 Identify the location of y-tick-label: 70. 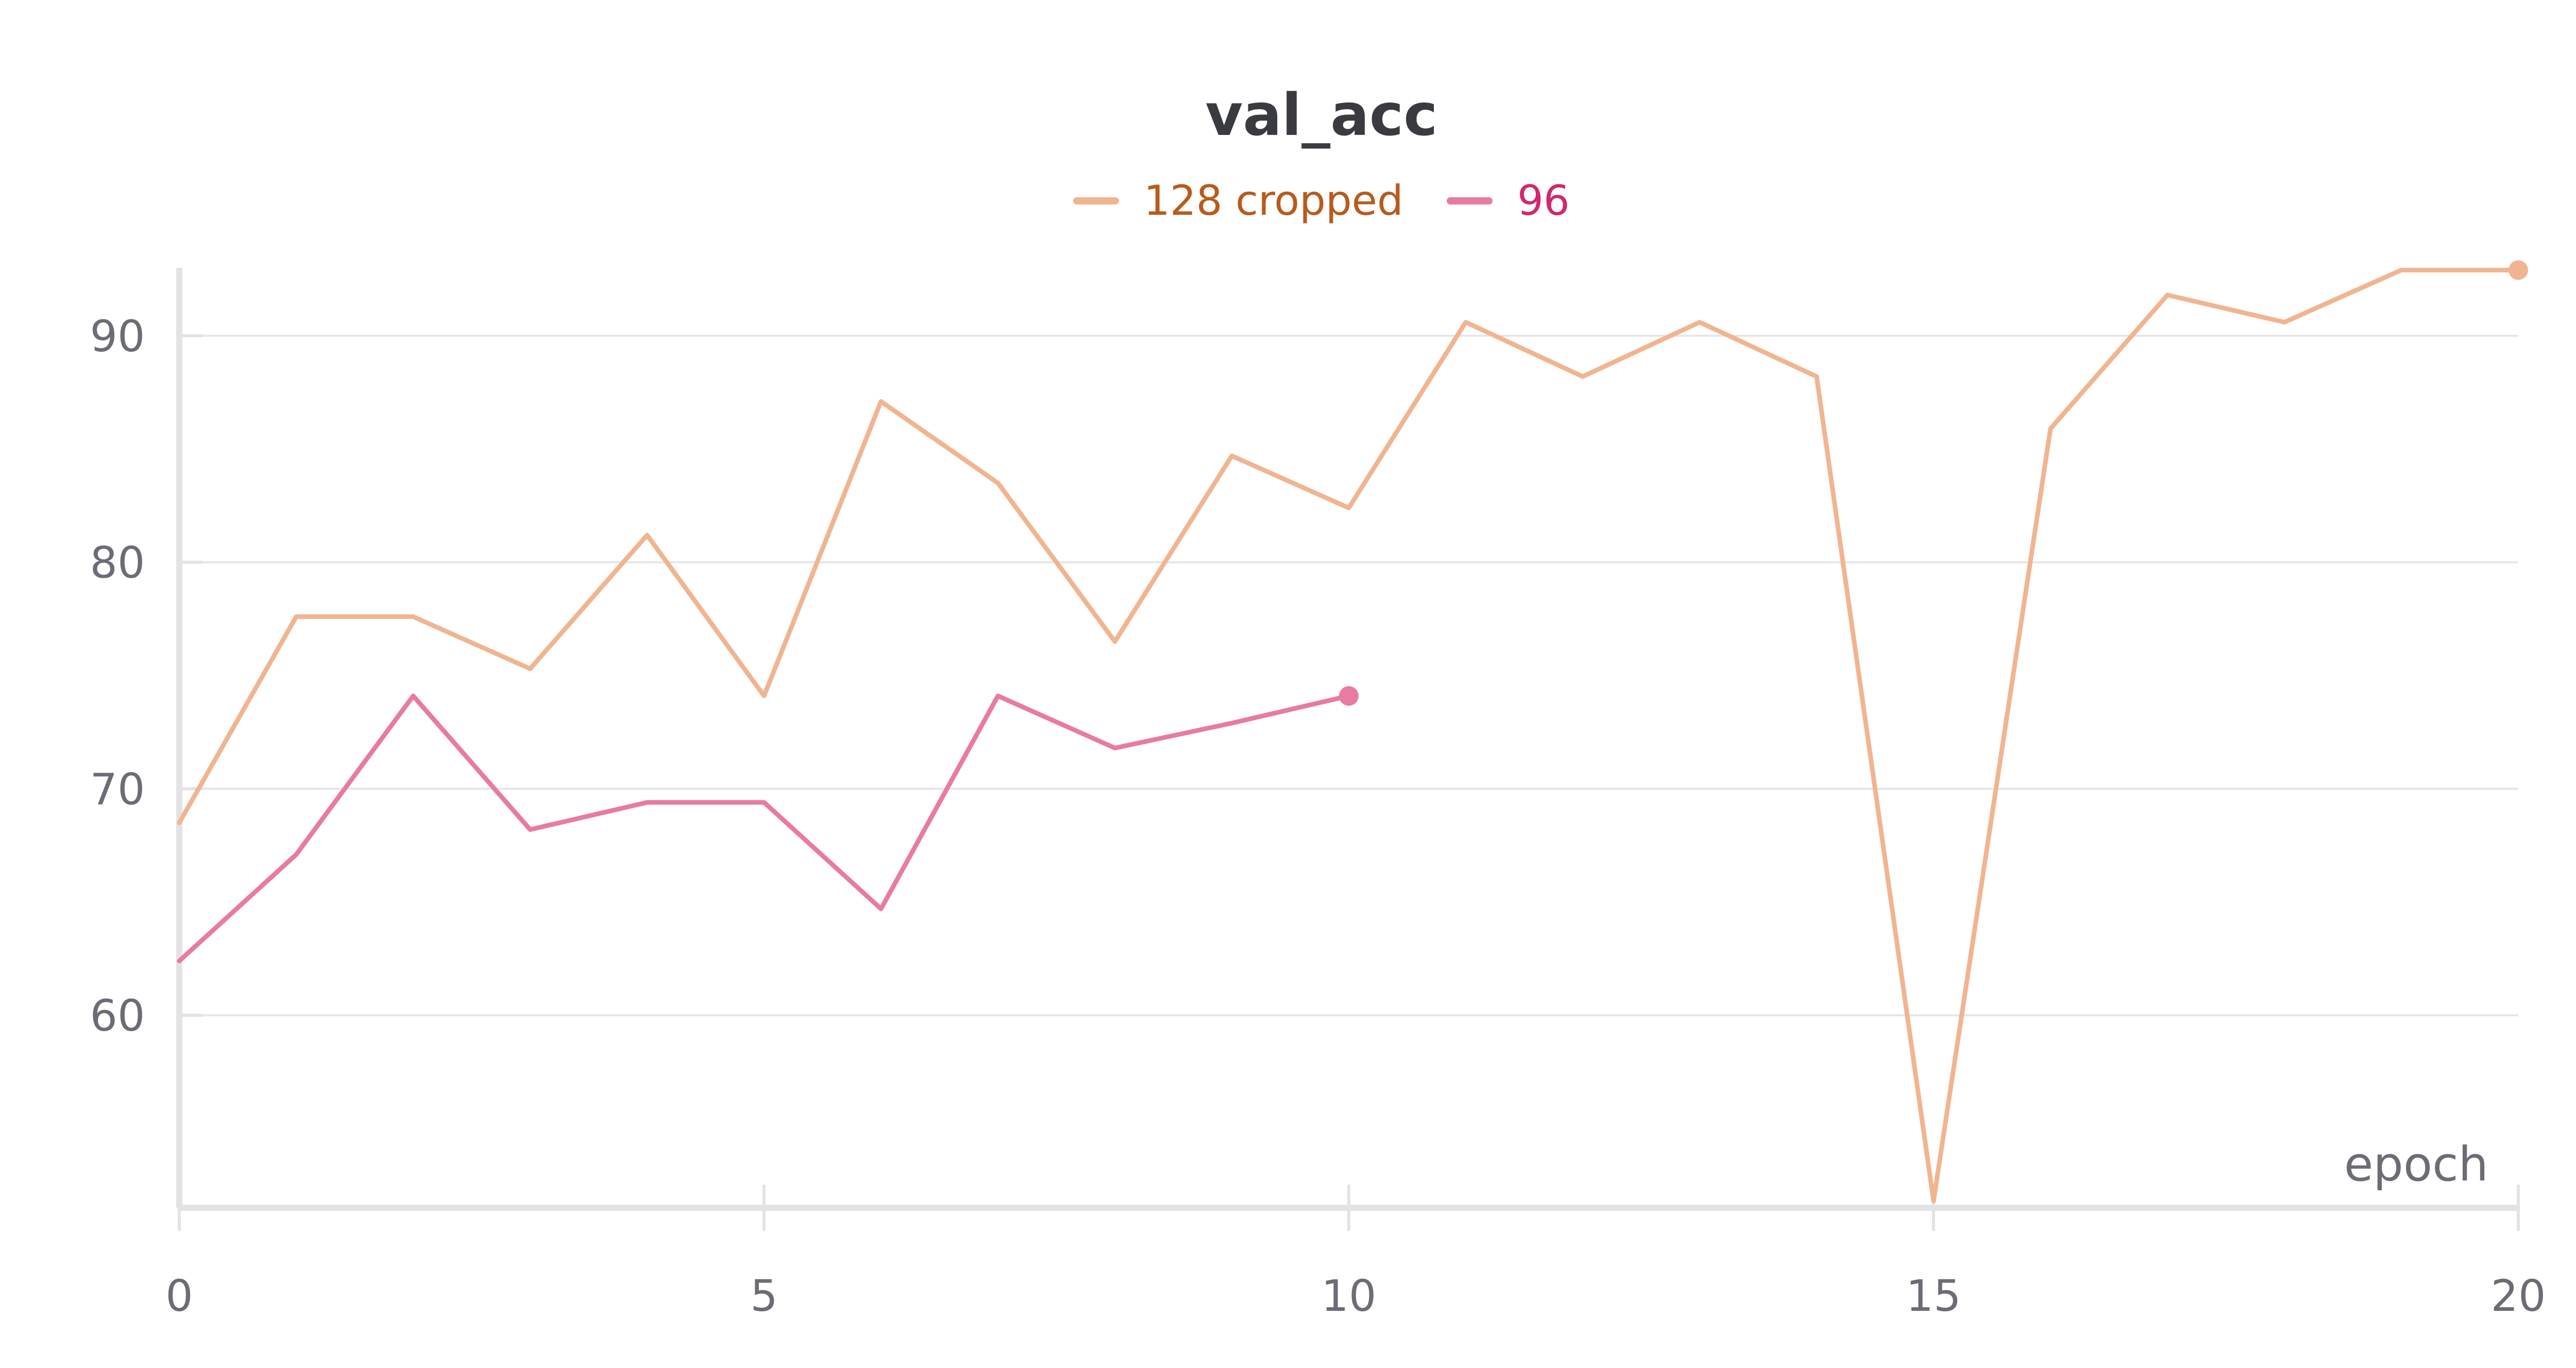
(117, 789).